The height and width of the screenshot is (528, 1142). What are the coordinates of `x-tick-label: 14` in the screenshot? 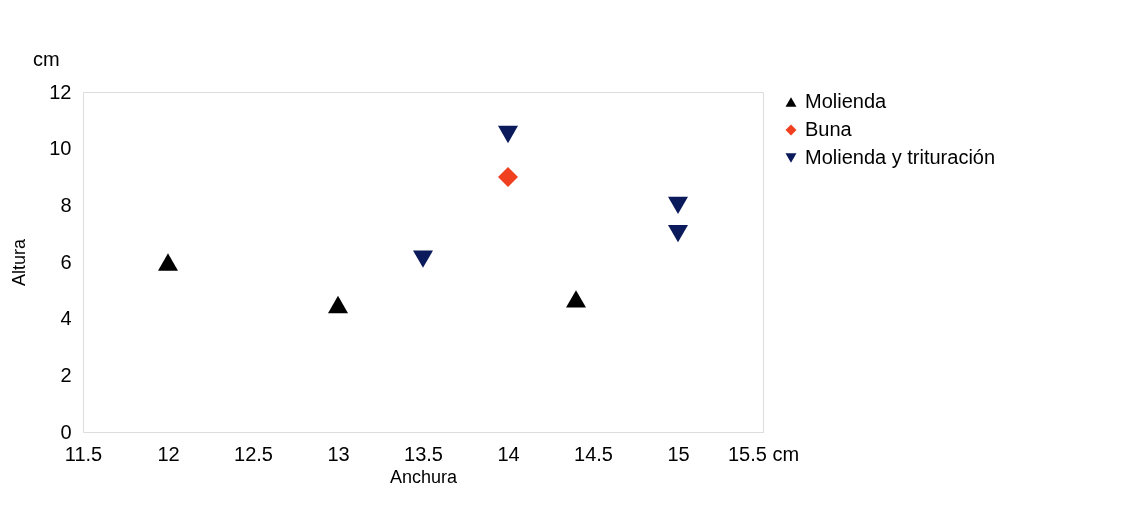 It's located at (508, 453).